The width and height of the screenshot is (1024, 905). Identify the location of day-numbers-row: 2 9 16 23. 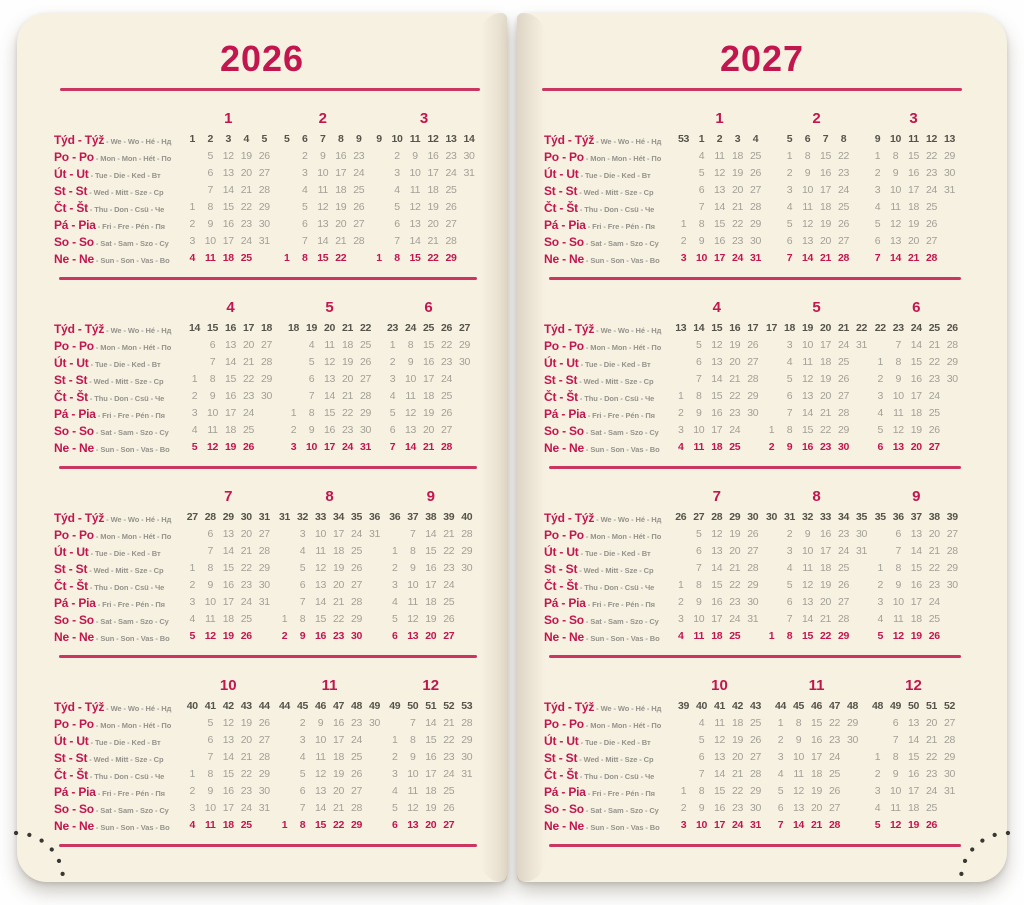
(817, 173).